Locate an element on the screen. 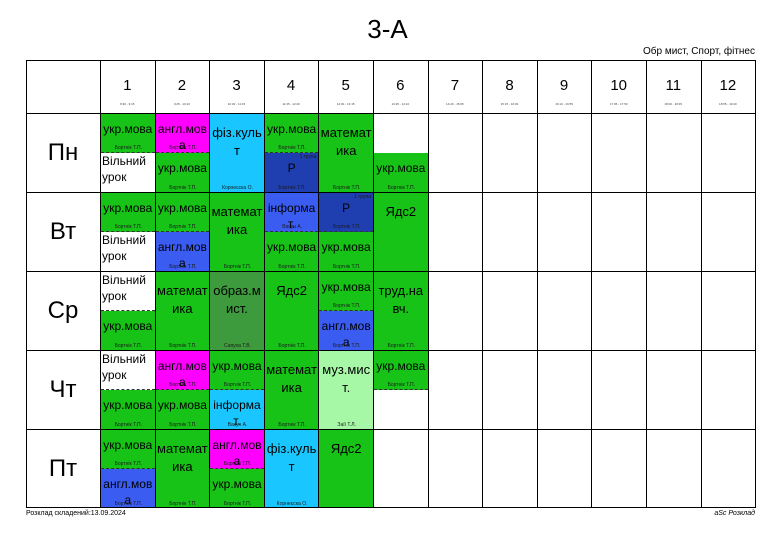  period-number: 1 is located at coordinates (127, 85).